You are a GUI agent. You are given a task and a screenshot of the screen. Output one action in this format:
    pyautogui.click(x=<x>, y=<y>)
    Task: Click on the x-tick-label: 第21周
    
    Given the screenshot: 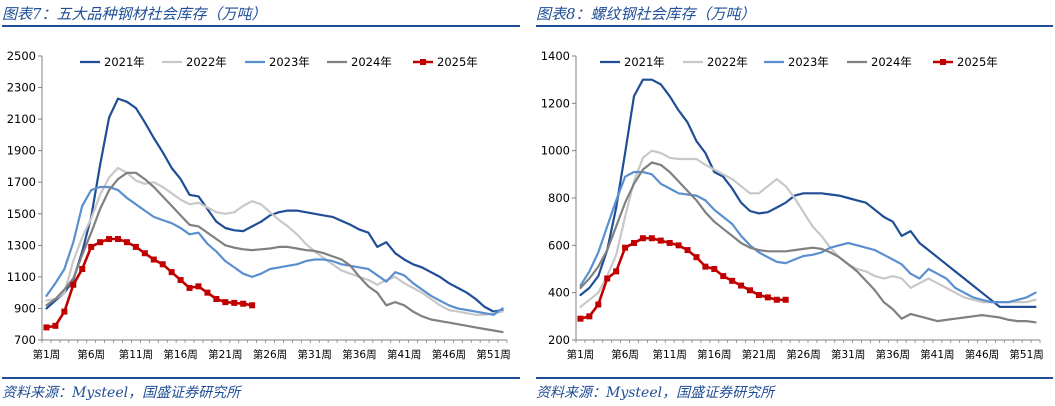 What is the action you would take?
    pyautogui.click(x=225, y=354)
    